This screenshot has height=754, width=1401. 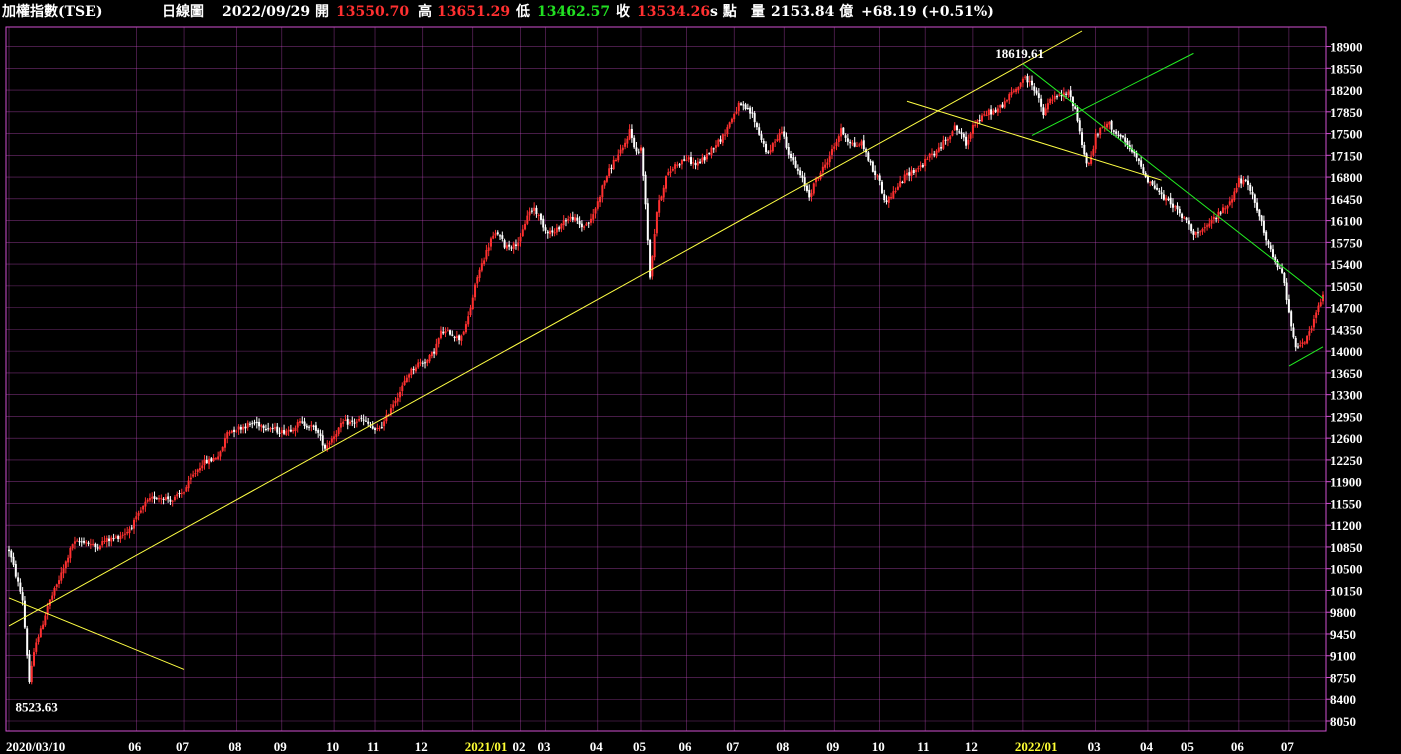 I want to click on y-tick-label: 16450, so click(x=1346, y=199).